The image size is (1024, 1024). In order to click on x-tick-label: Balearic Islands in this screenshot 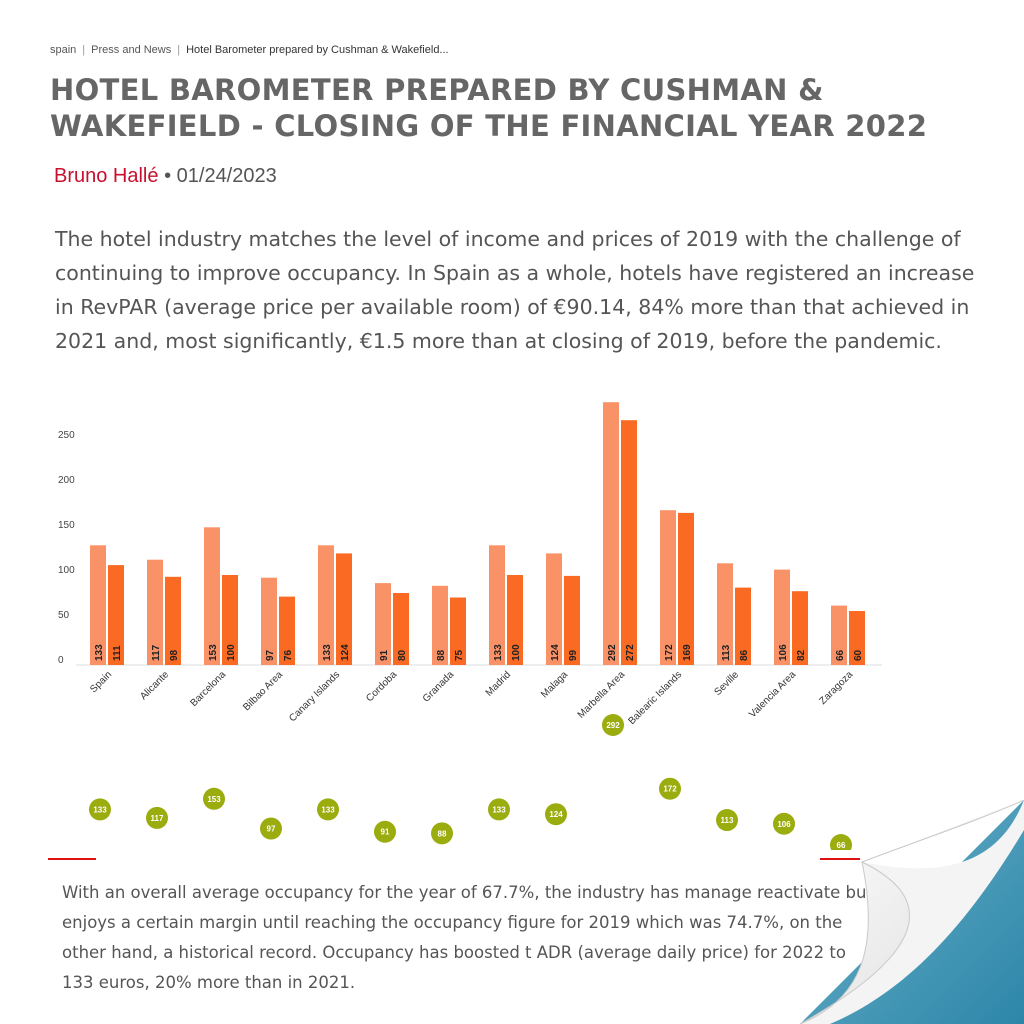, I will do `click(655, 698)`.